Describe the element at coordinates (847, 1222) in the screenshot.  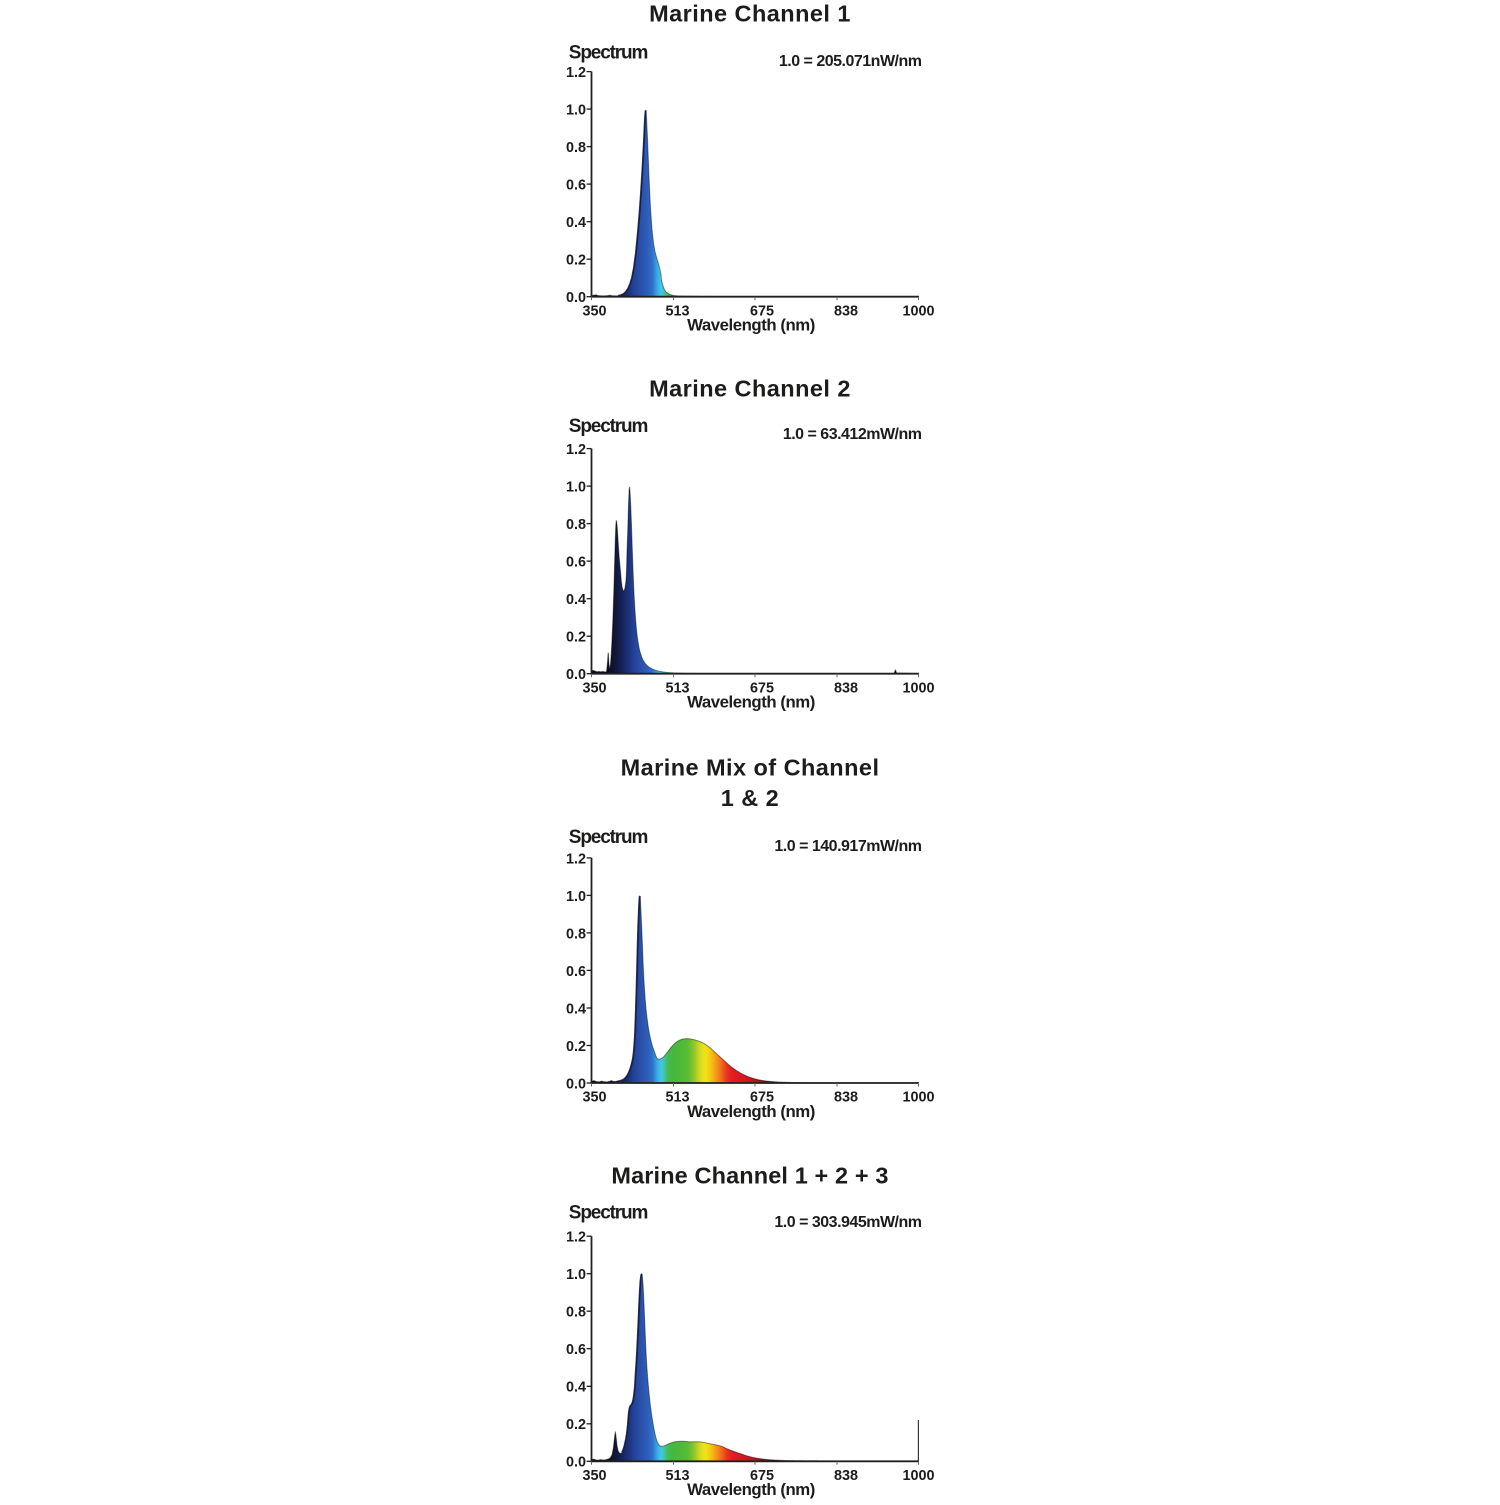
I see `svg-text: 1.0 = 303.945mW/nm` at that location.